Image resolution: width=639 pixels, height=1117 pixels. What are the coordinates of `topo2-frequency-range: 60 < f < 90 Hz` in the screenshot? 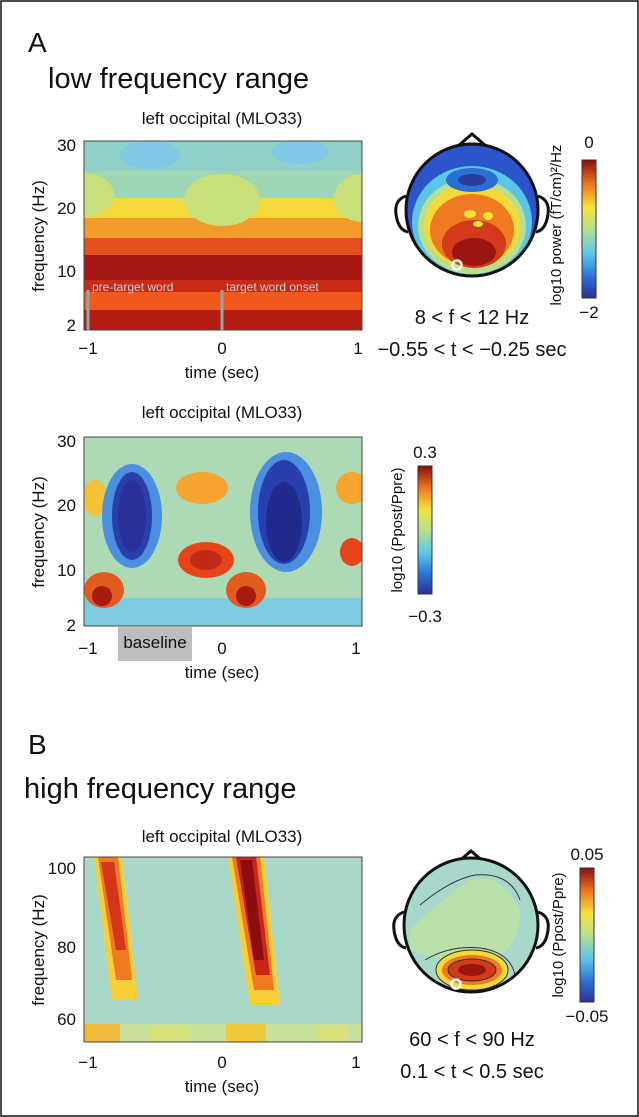 It's located at (472, 1040).